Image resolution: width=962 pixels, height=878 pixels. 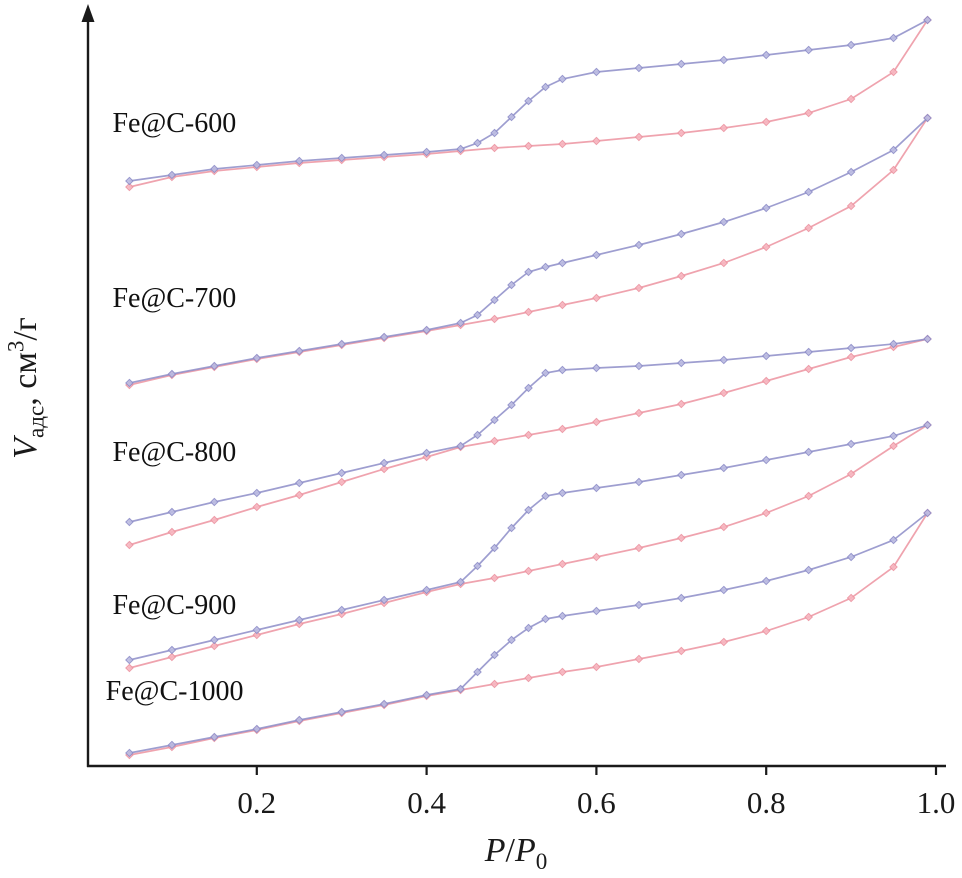 I want to click on x-axis-label: P/P0, so click(x=516, y=854).